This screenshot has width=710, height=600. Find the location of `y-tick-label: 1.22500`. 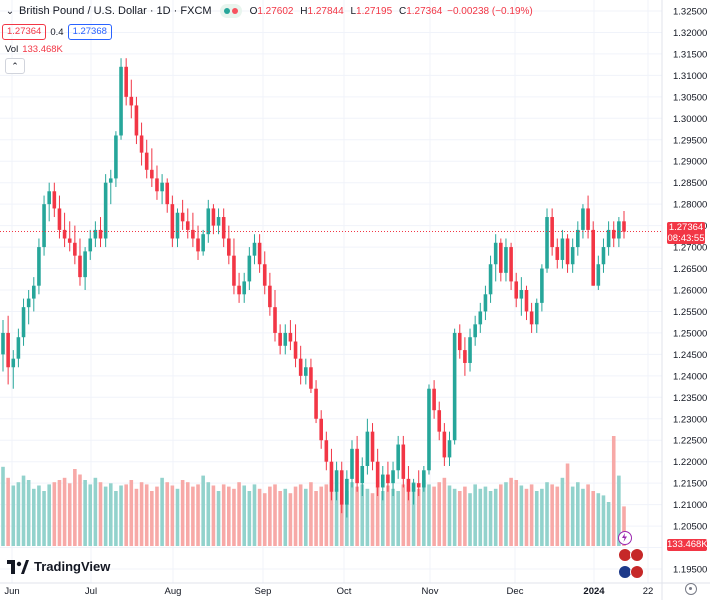

y-tick-label: 1.22500 is located at coordinates (690, 441).